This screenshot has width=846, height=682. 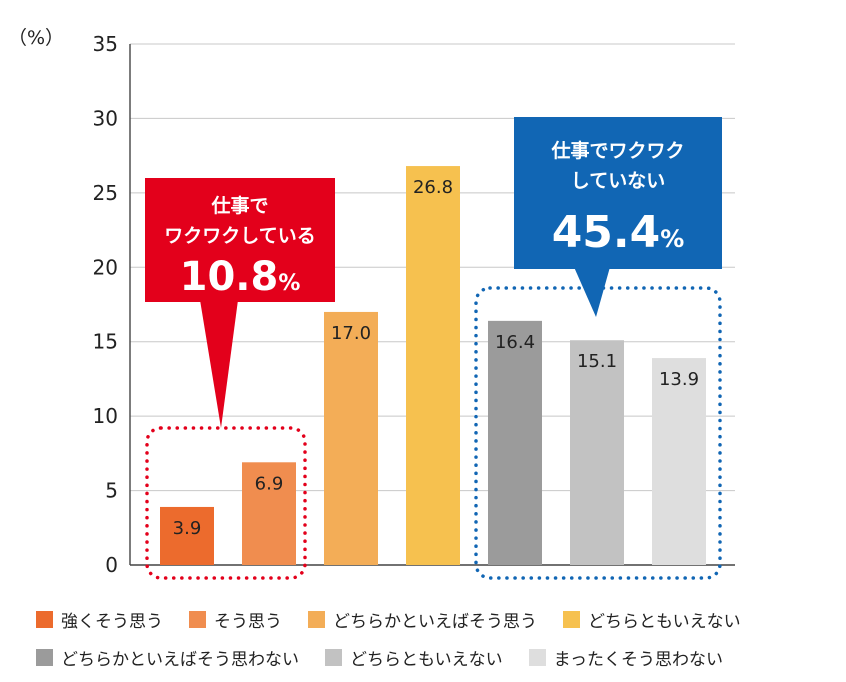 I want to click on bar-value-label: 3.9, so click(x=187, y=528).